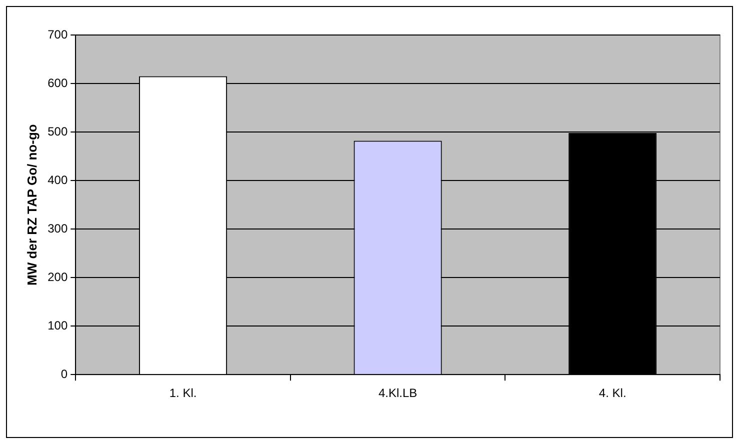  Describe the element at coordinates (58, 131) in the screenshot. I see `y-tick-label: 500` at that location.